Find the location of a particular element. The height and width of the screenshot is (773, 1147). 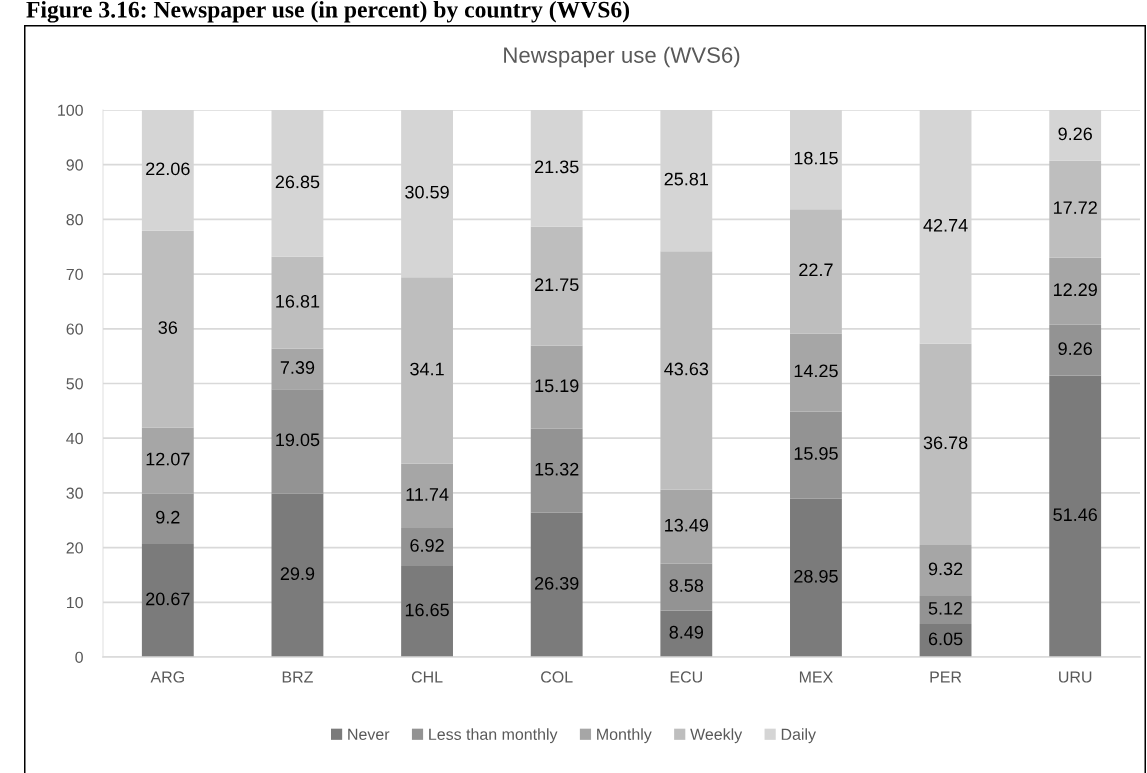

x-tick-label: ECU is located at coordinates (686, 677).